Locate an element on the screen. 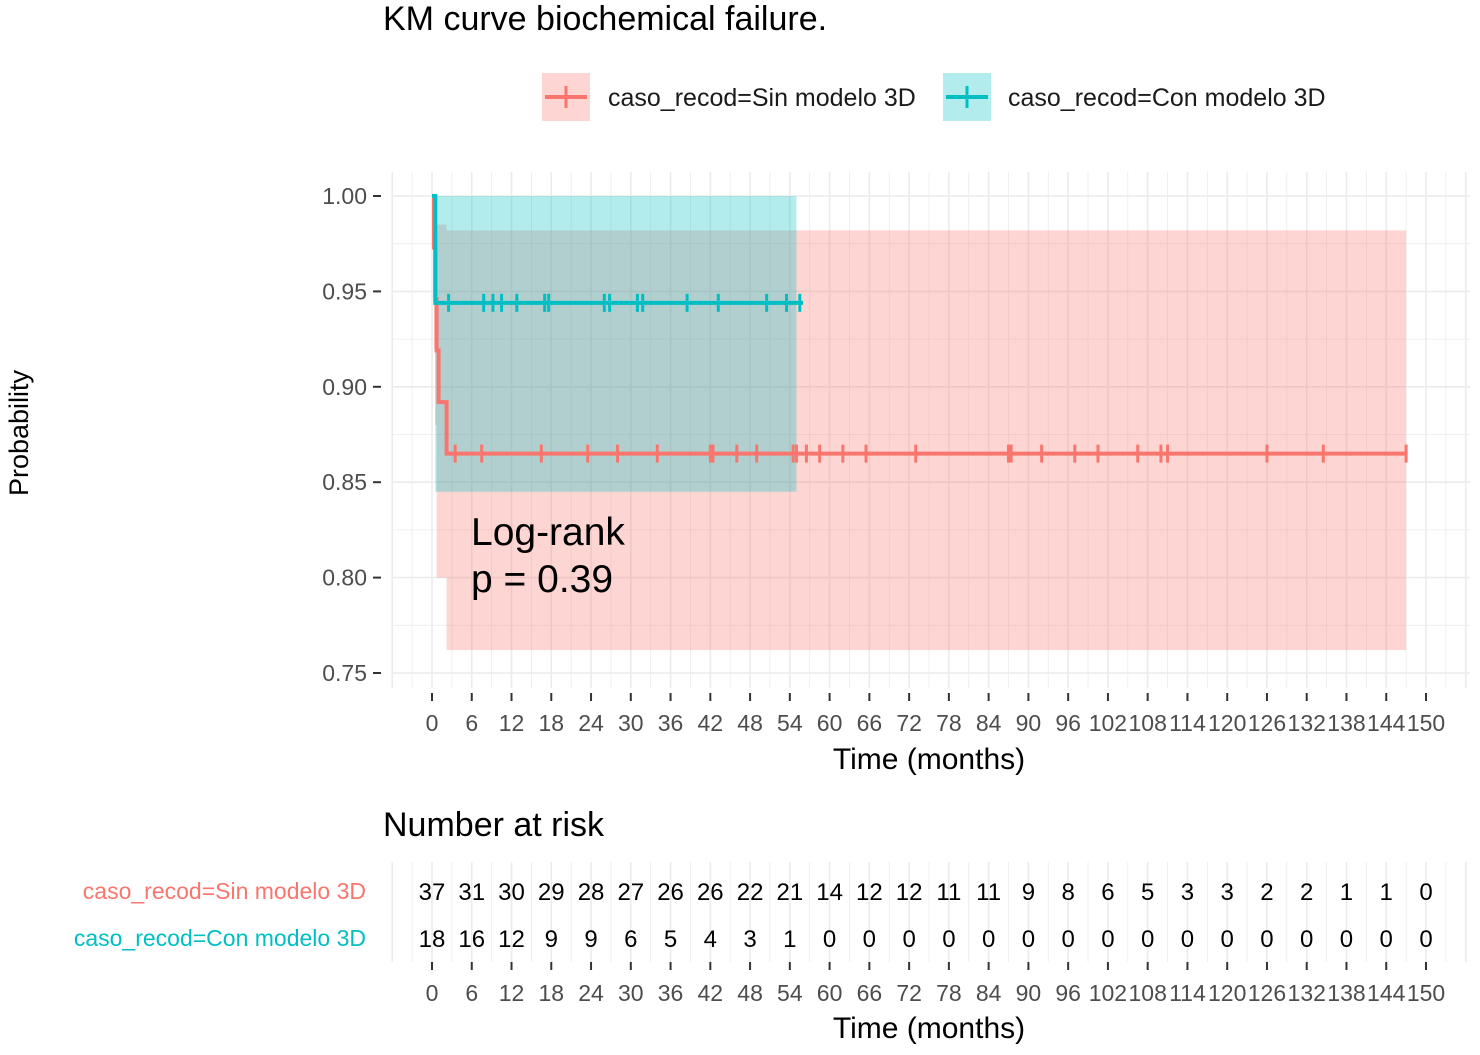 The height and width of the screenshot is (1055, 1480). x-tick-label: 24 is located at coordinates (591, 723).